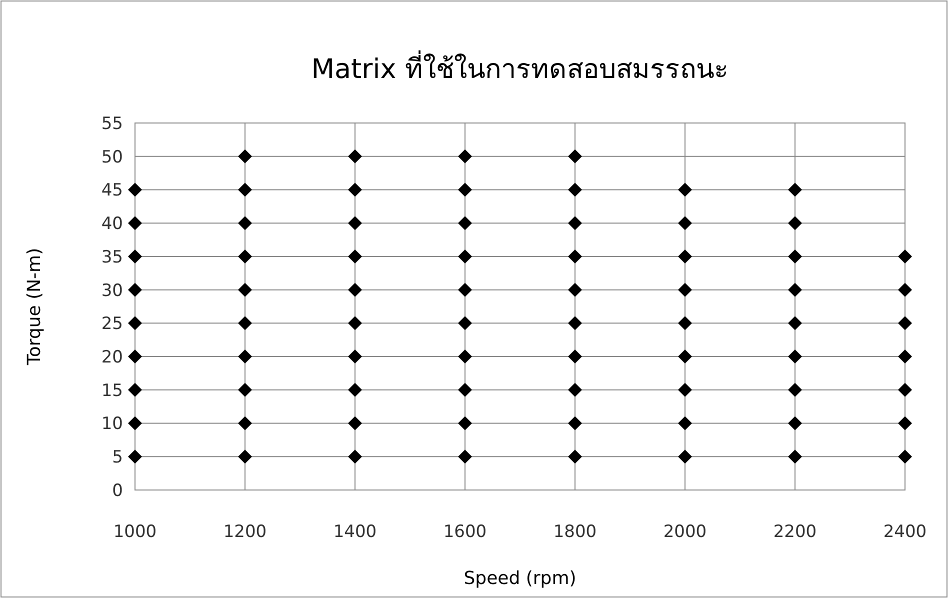  What do you see at coordinates (520, 67) in the screenshot?
I see `chart-title: Matrix ที่ใช้ในการทดสอบสมรรถนะ` at bounding box center [520, 67].